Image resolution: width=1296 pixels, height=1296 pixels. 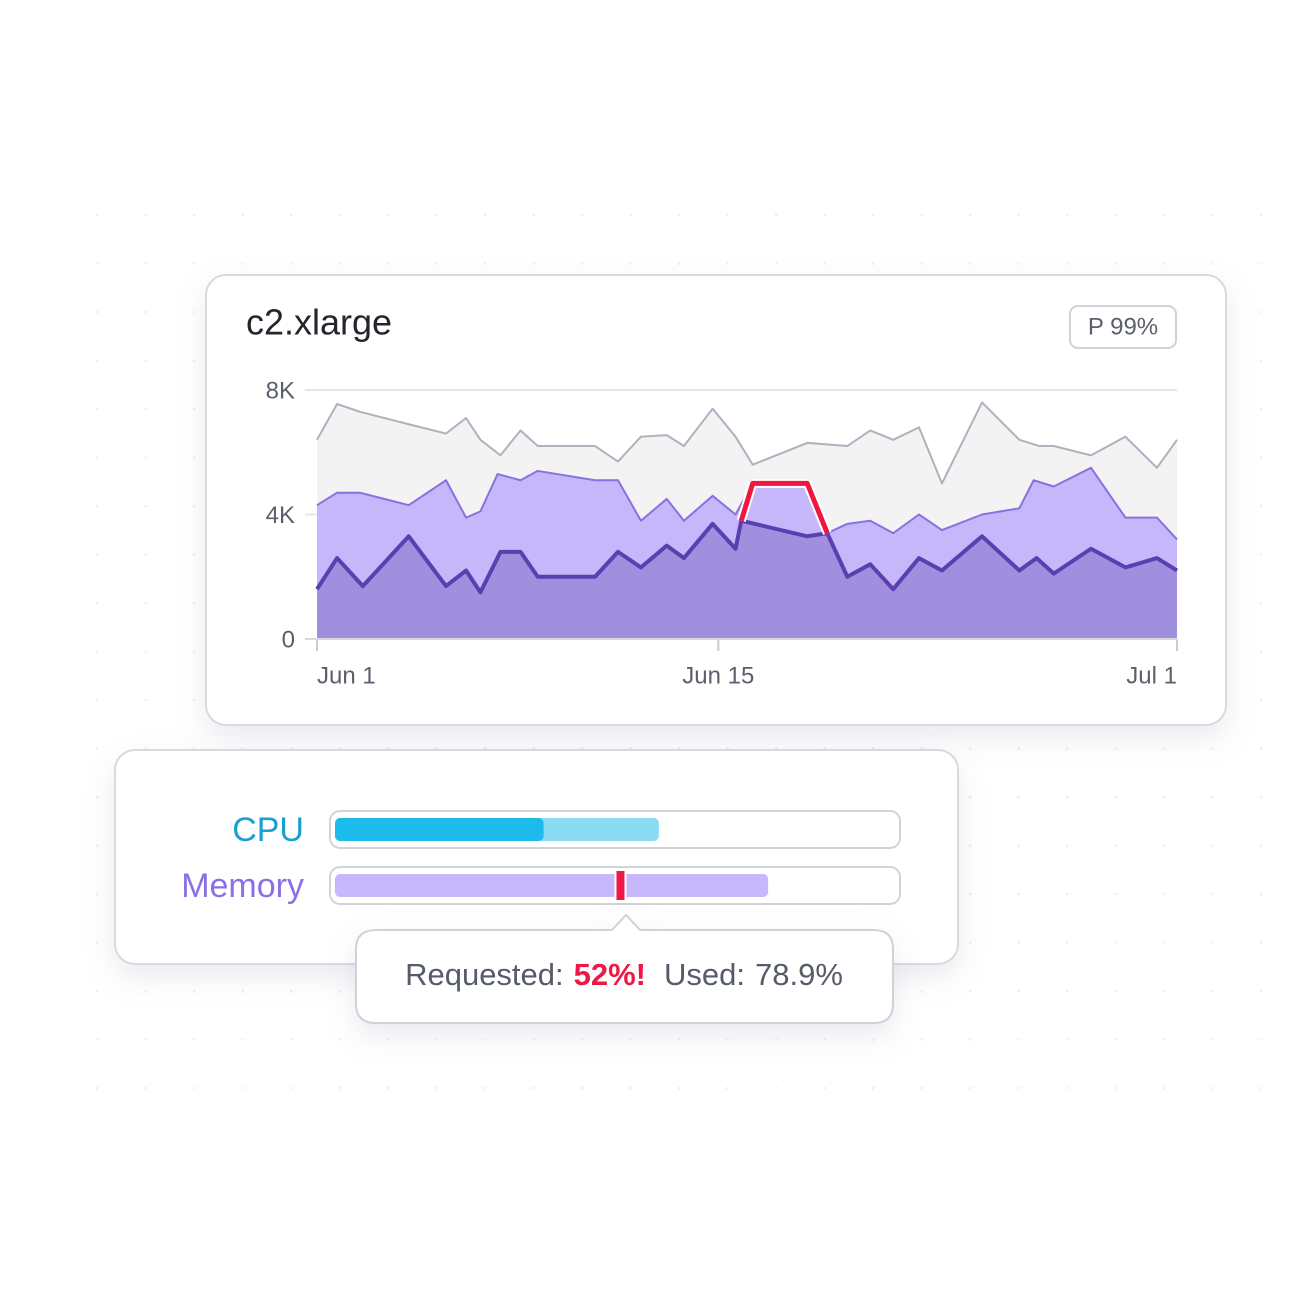 What do you see at coordinates (541, 857) in the screenshot?
I see `resource-bars: CPU Memory` at bounding box center [541, 857].